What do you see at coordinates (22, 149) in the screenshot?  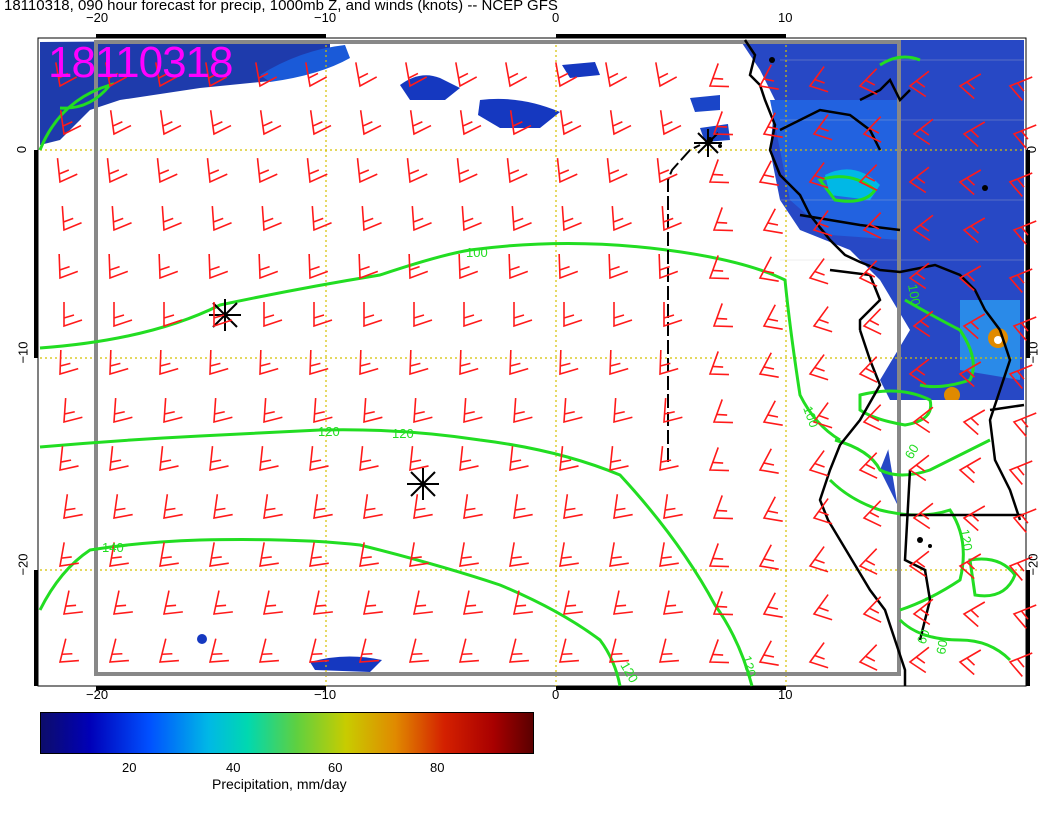 I see `left-tick: 0` at bounding box center [22, 149].